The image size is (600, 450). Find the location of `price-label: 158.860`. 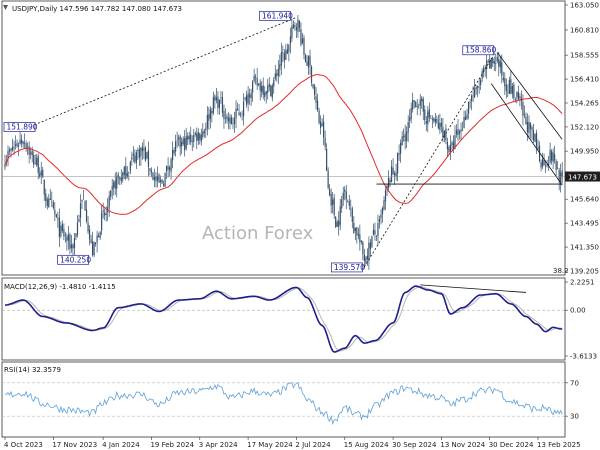

price-label: 158.860 is located at coordinates (479, 50).